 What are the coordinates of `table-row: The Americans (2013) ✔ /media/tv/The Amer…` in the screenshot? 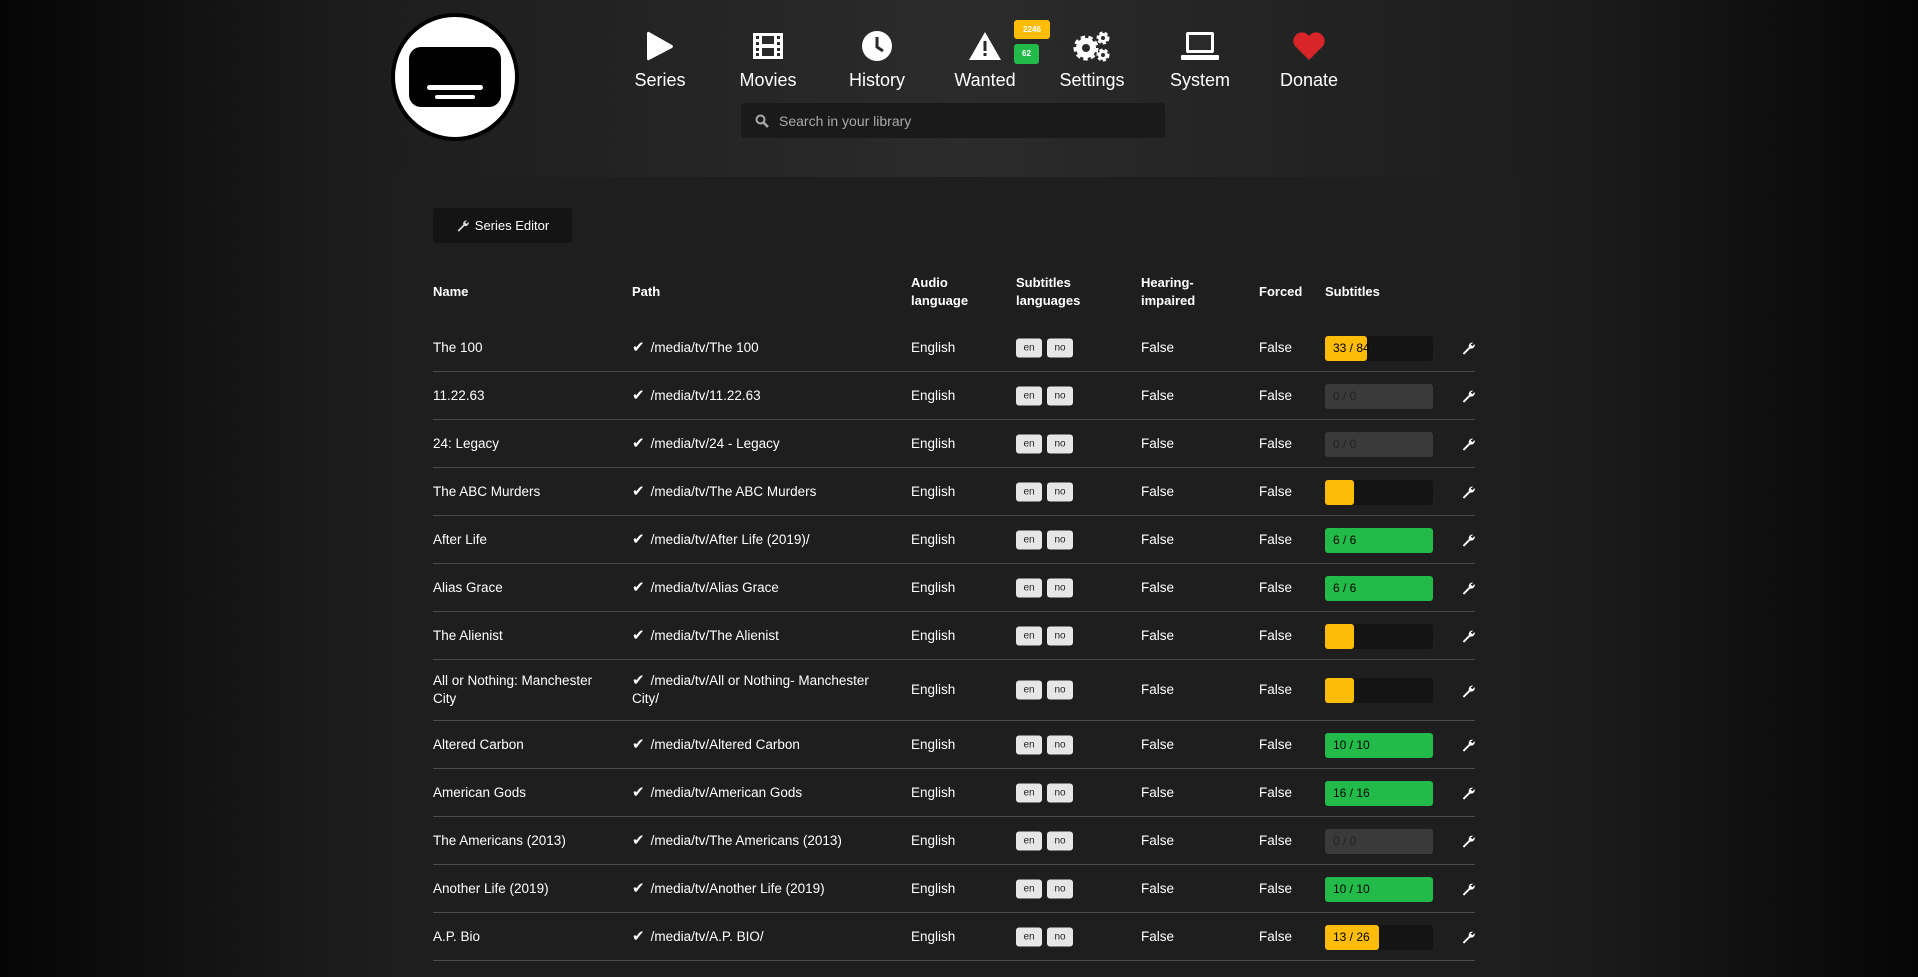 It's located at (954, 841).